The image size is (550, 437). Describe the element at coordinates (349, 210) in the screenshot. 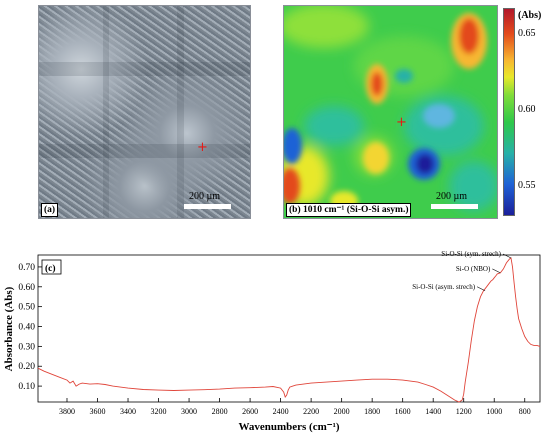

I see `panel-label-b: (b) 1010 cm⁻¹ (Si-O-Si asym.)` at that location.